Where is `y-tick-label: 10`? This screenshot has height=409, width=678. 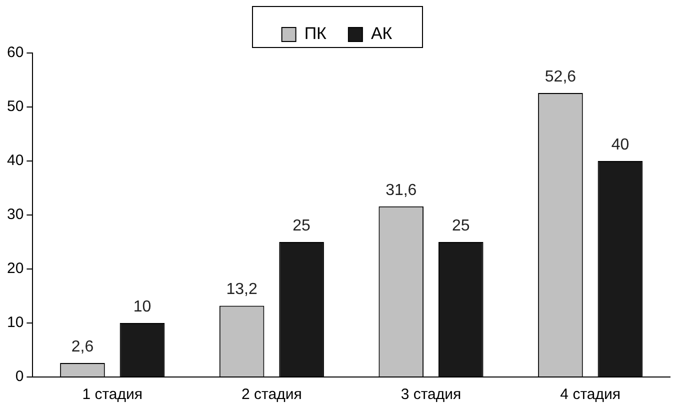 y-tick-label: 10 is located at coordinates (15, 323).